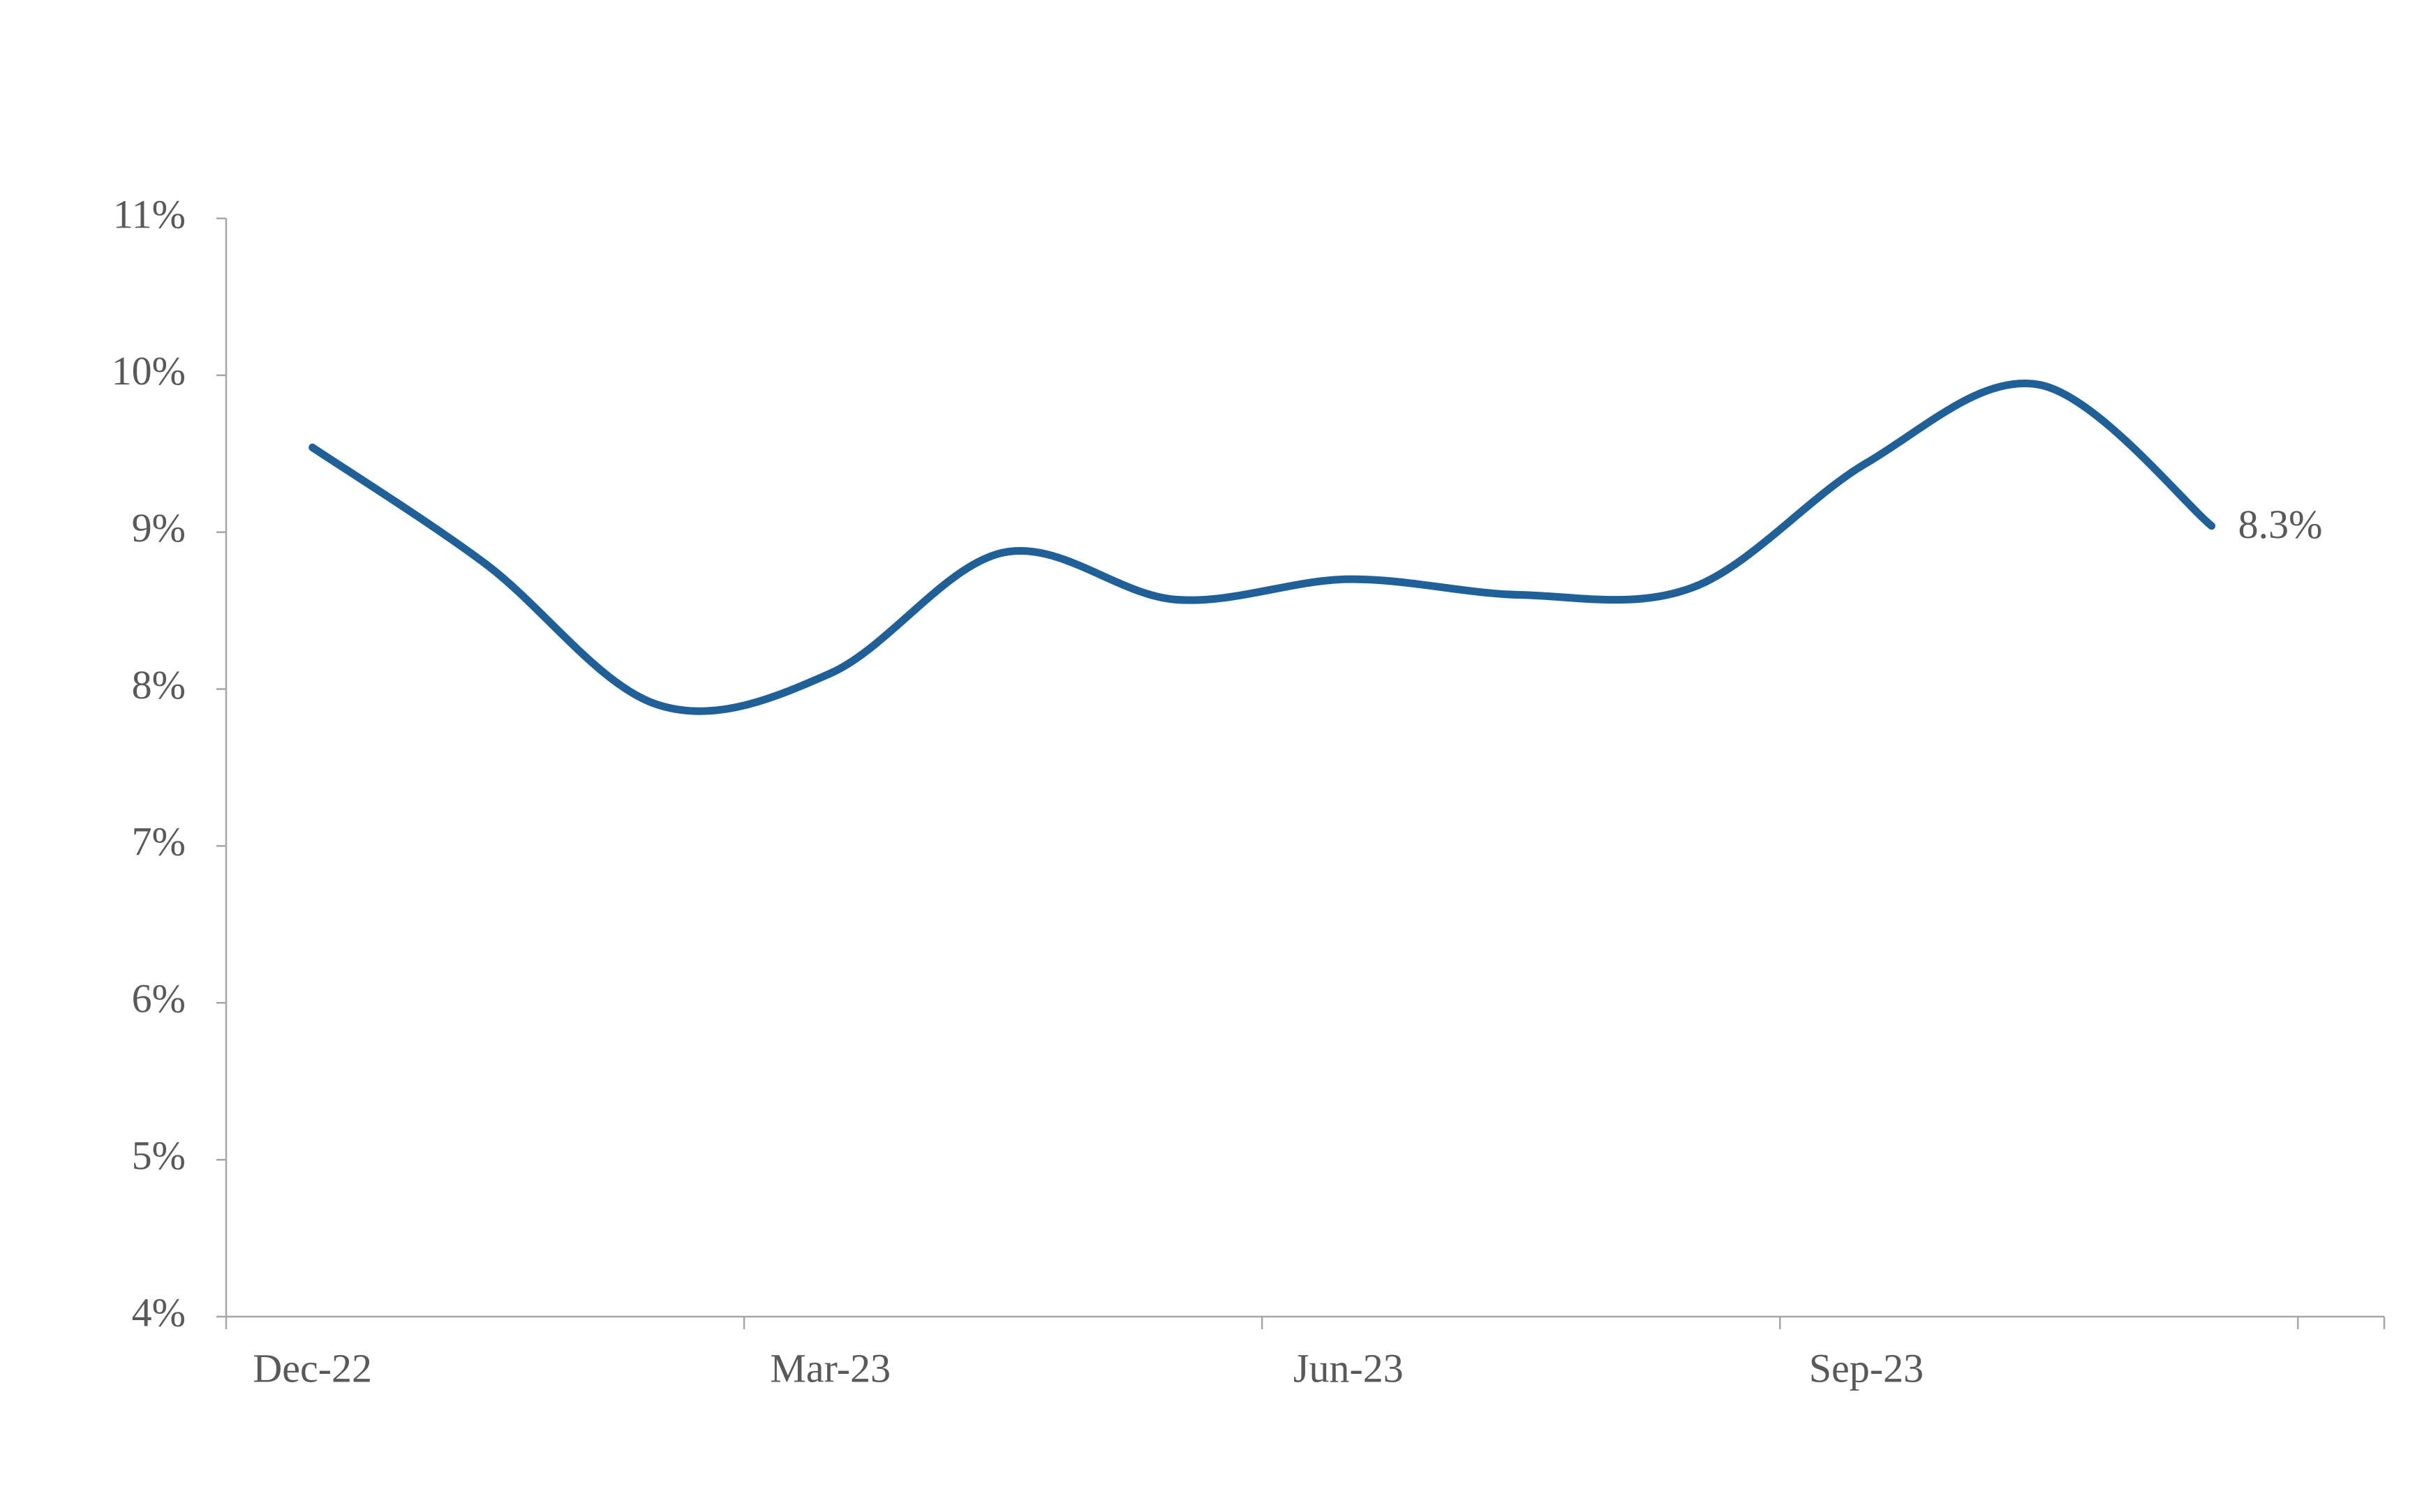 The height and width of the screenshot is (1512, 2431). I want to click on y-tick-label: 4%, so click(159, 1312).